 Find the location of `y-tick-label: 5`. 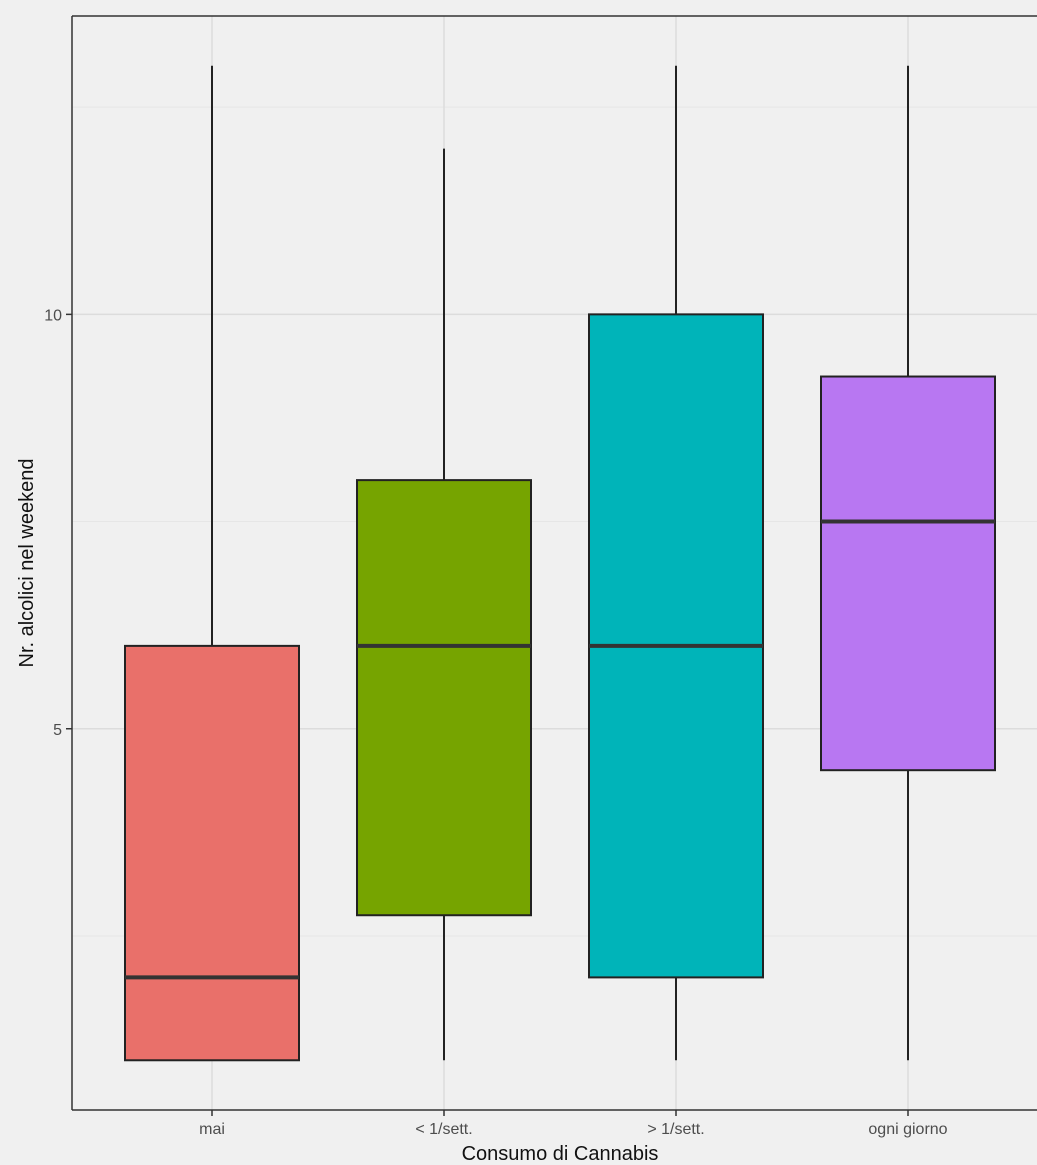

y-tick-label: 5 is located at coordinates (57, 730).